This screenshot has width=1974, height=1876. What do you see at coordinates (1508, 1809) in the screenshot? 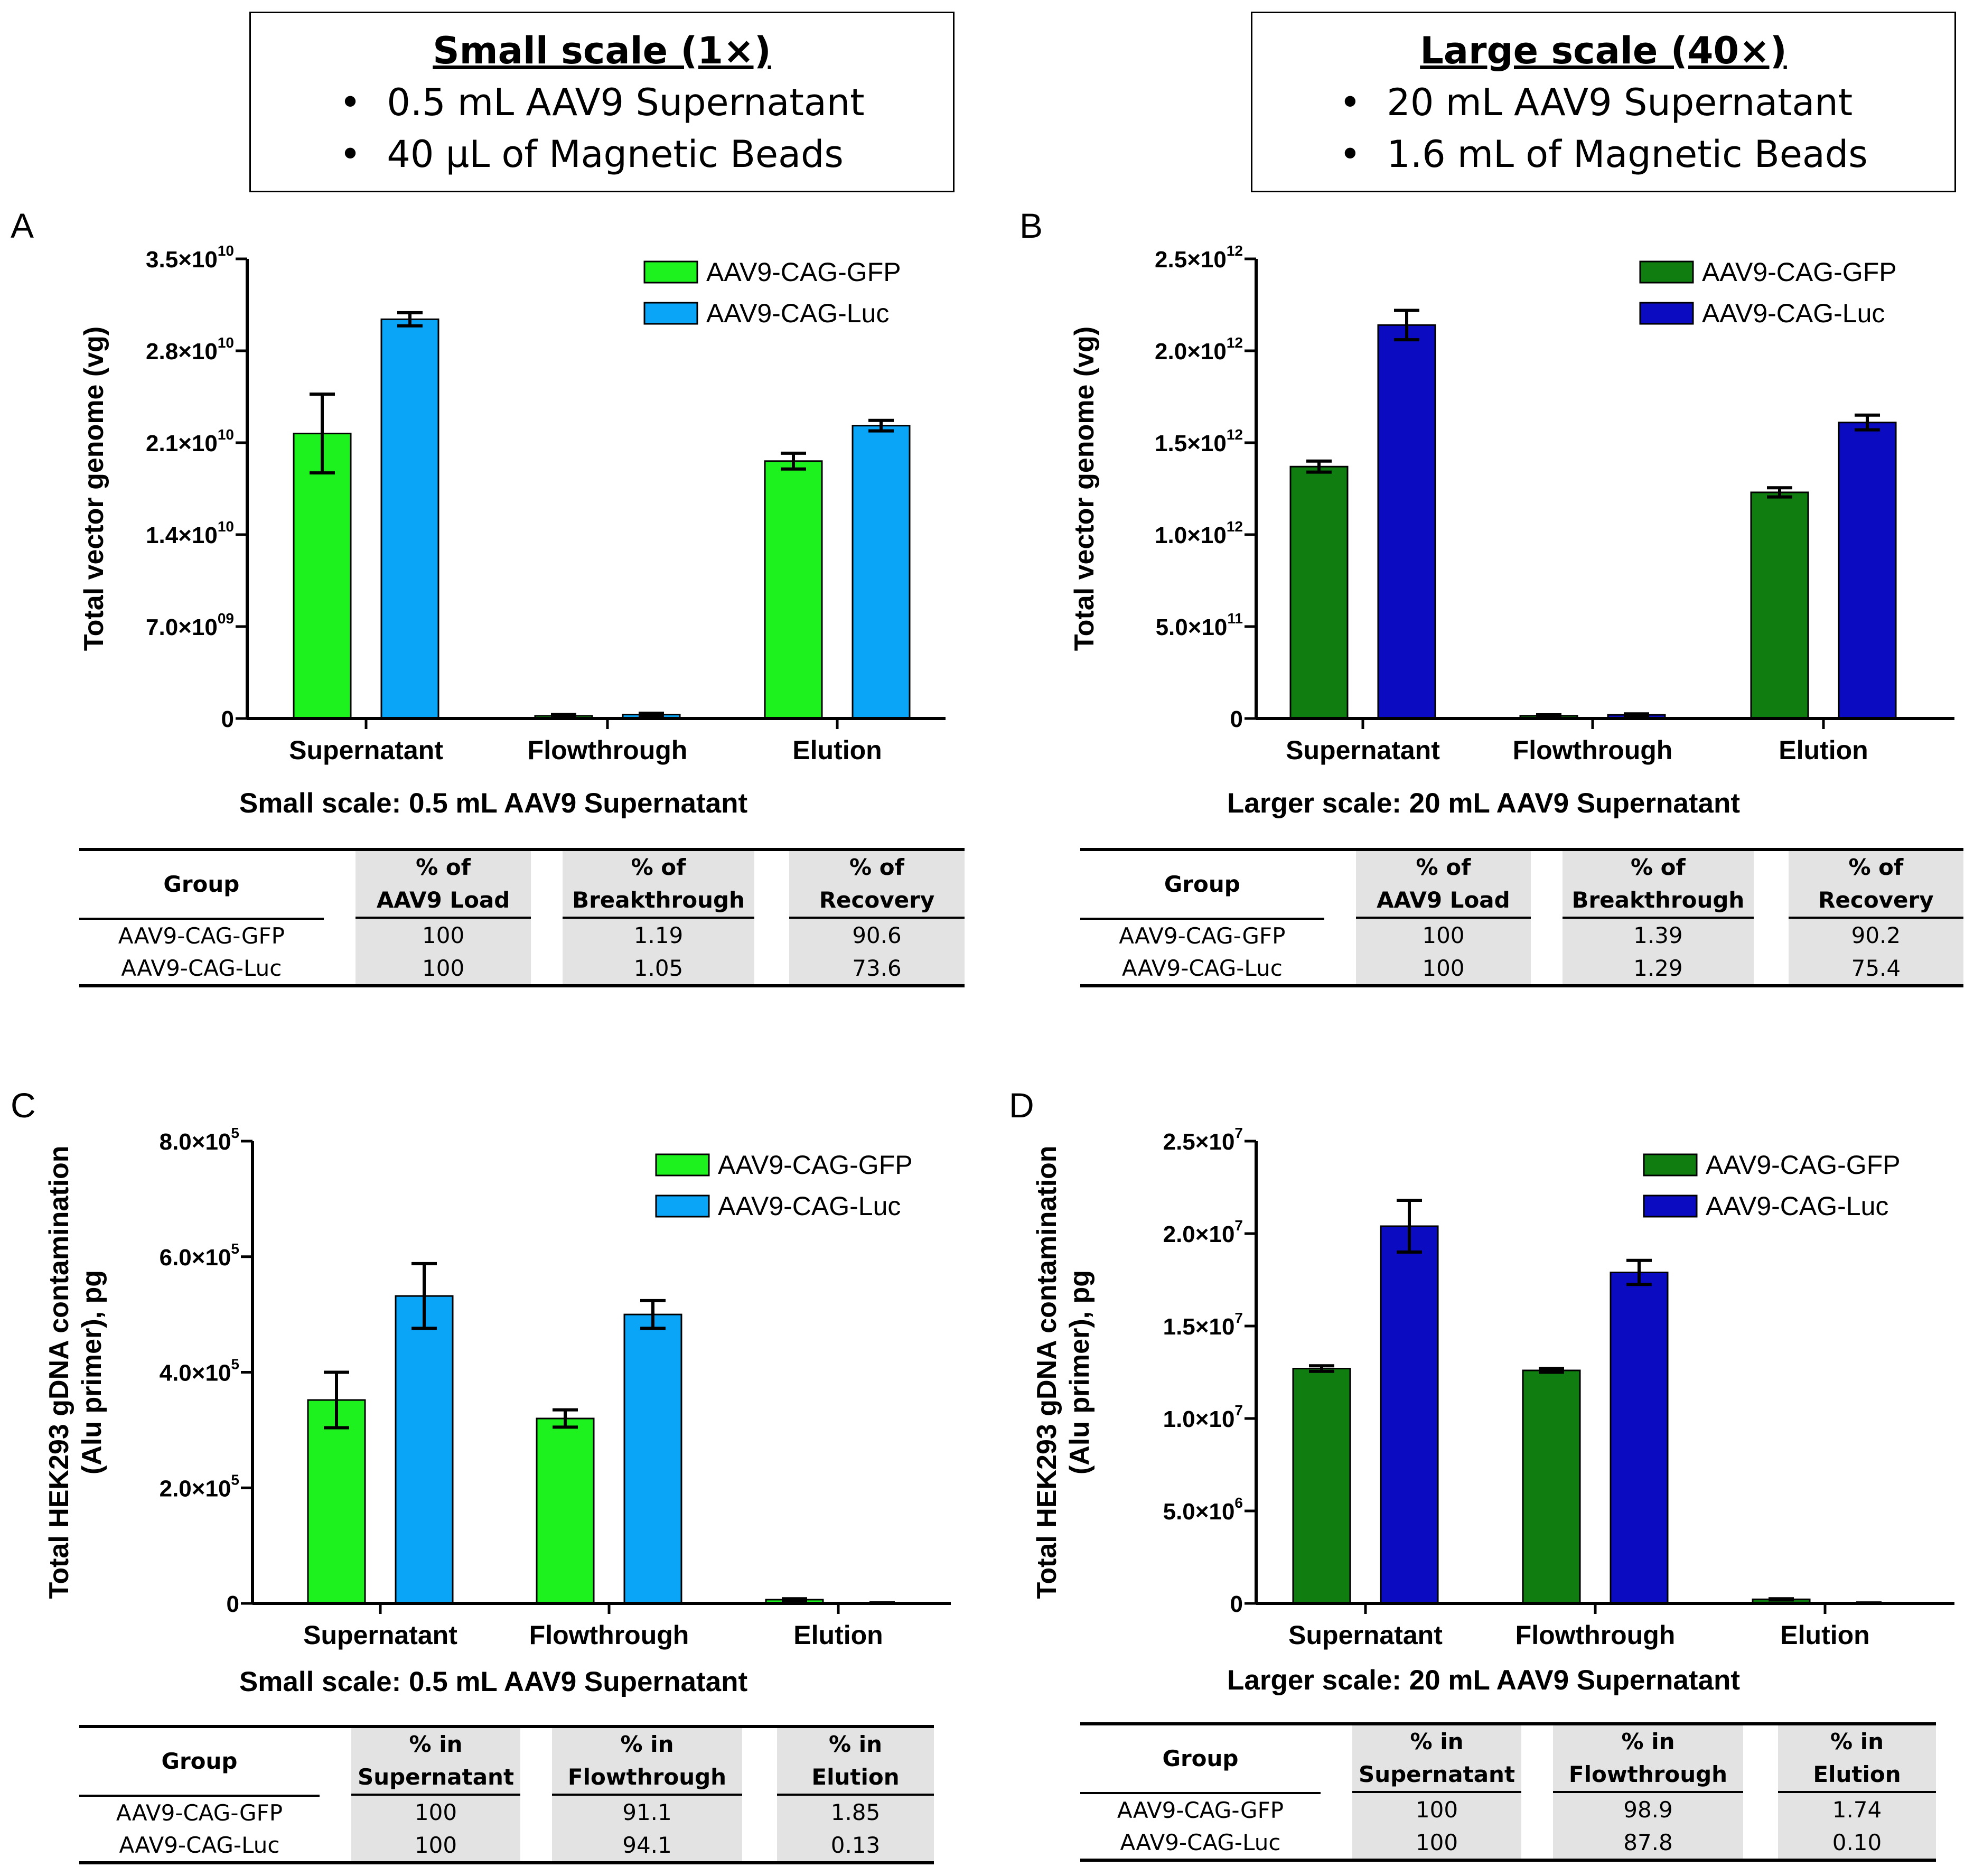
I see `table-row: AAV9-CAG-GFP 100 98.9 1.74` at bounding box center [1508, 1809].